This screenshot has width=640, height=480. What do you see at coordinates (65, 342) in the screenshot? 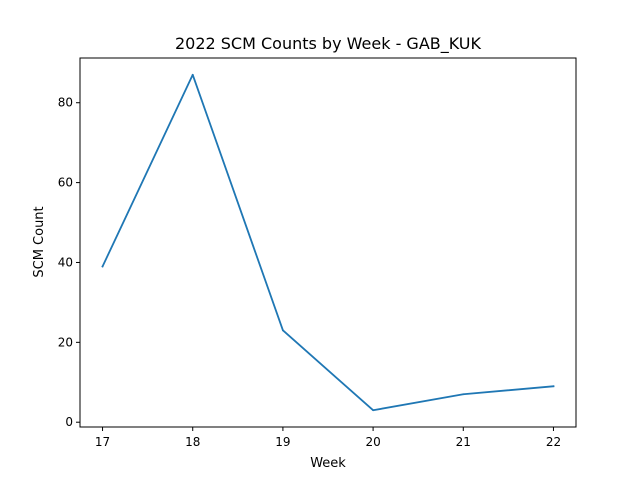
I see `y-tick-label: 20` at bounding box center [65, 342].